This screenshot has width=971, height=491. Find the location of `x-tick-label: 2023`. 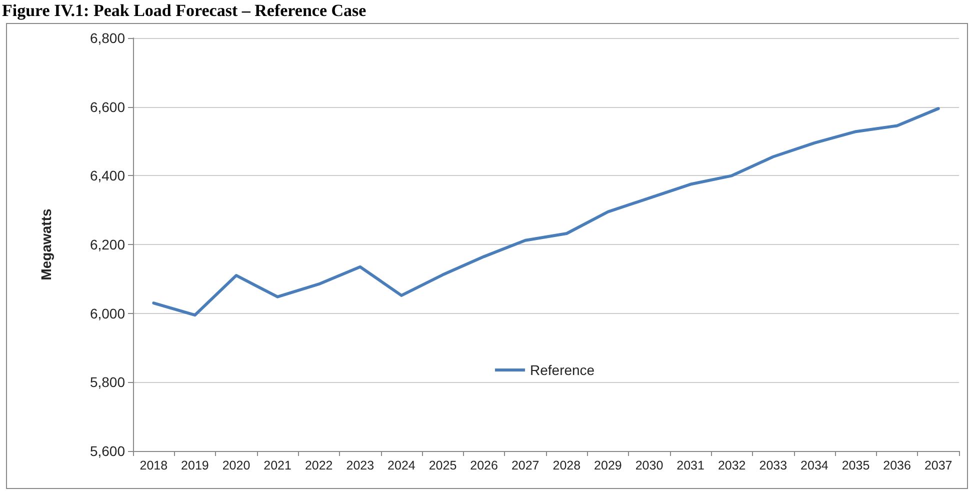

x-tick-label: 2023 is located at coordinates (360, 465).